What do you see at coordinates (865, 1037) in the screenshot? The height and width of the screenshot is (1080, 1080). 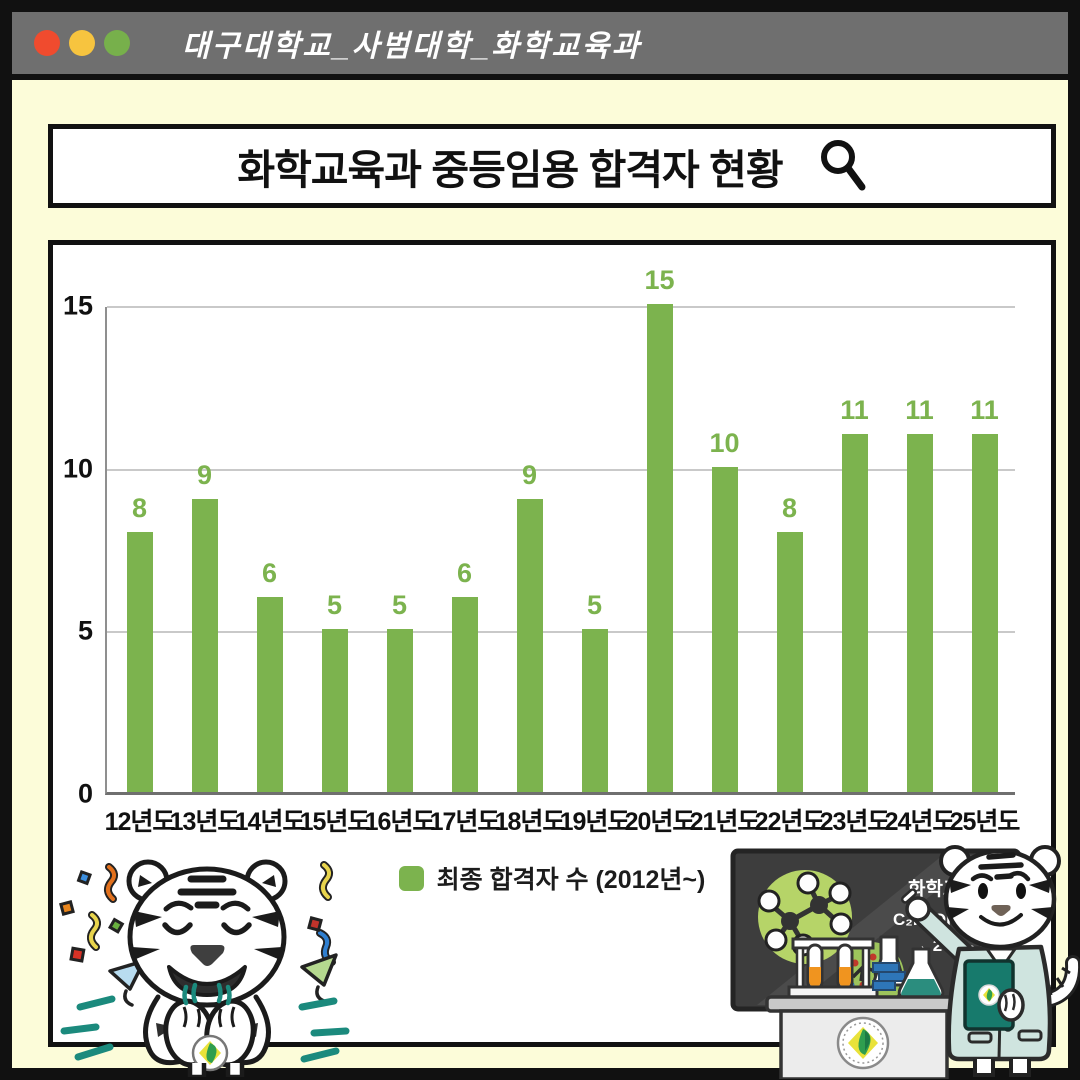 I see `lab-table` at bounding box center [865, 1037].